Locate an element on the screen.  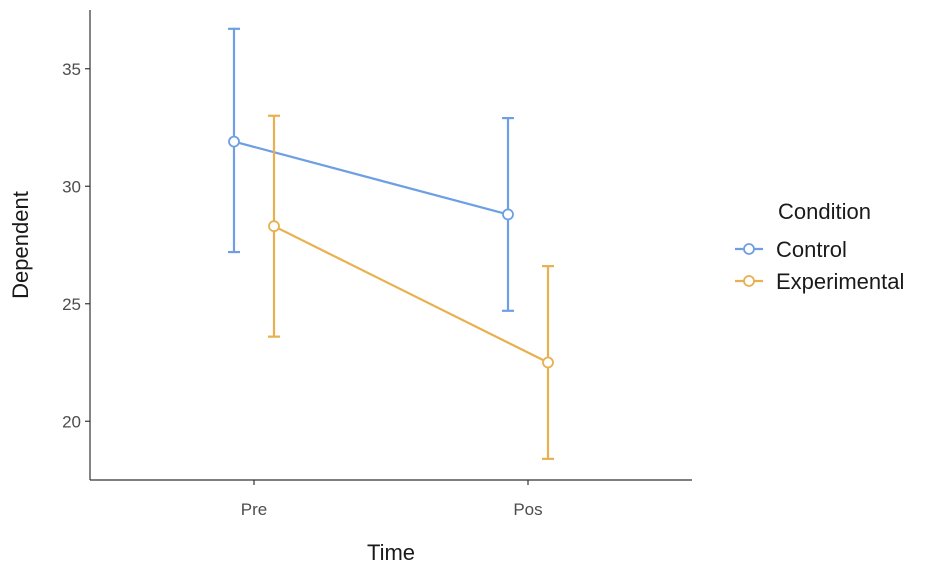
x-axis-title: Time is located at coordinates (391, 552).